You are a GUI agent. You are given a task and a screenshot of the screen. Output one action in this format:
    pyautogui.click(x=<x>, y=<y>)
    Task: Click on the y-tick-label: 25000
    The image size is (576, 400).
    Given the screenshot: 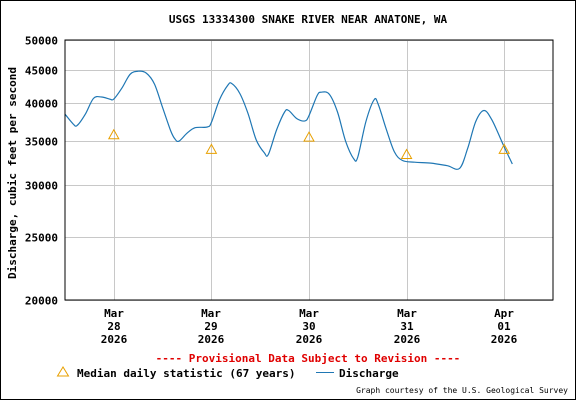 What is the action you would take?
    pyautogui.click(x=41, y=238)
    